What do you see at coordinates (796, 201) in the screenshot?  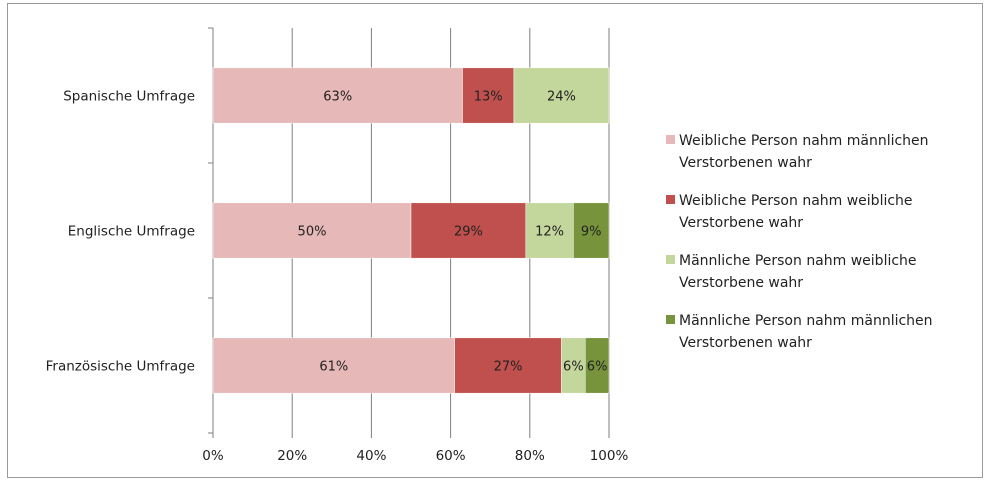 I see `legend-entry-label: Weibliche Person nahm weibliche` at bounding box center [796, 201].